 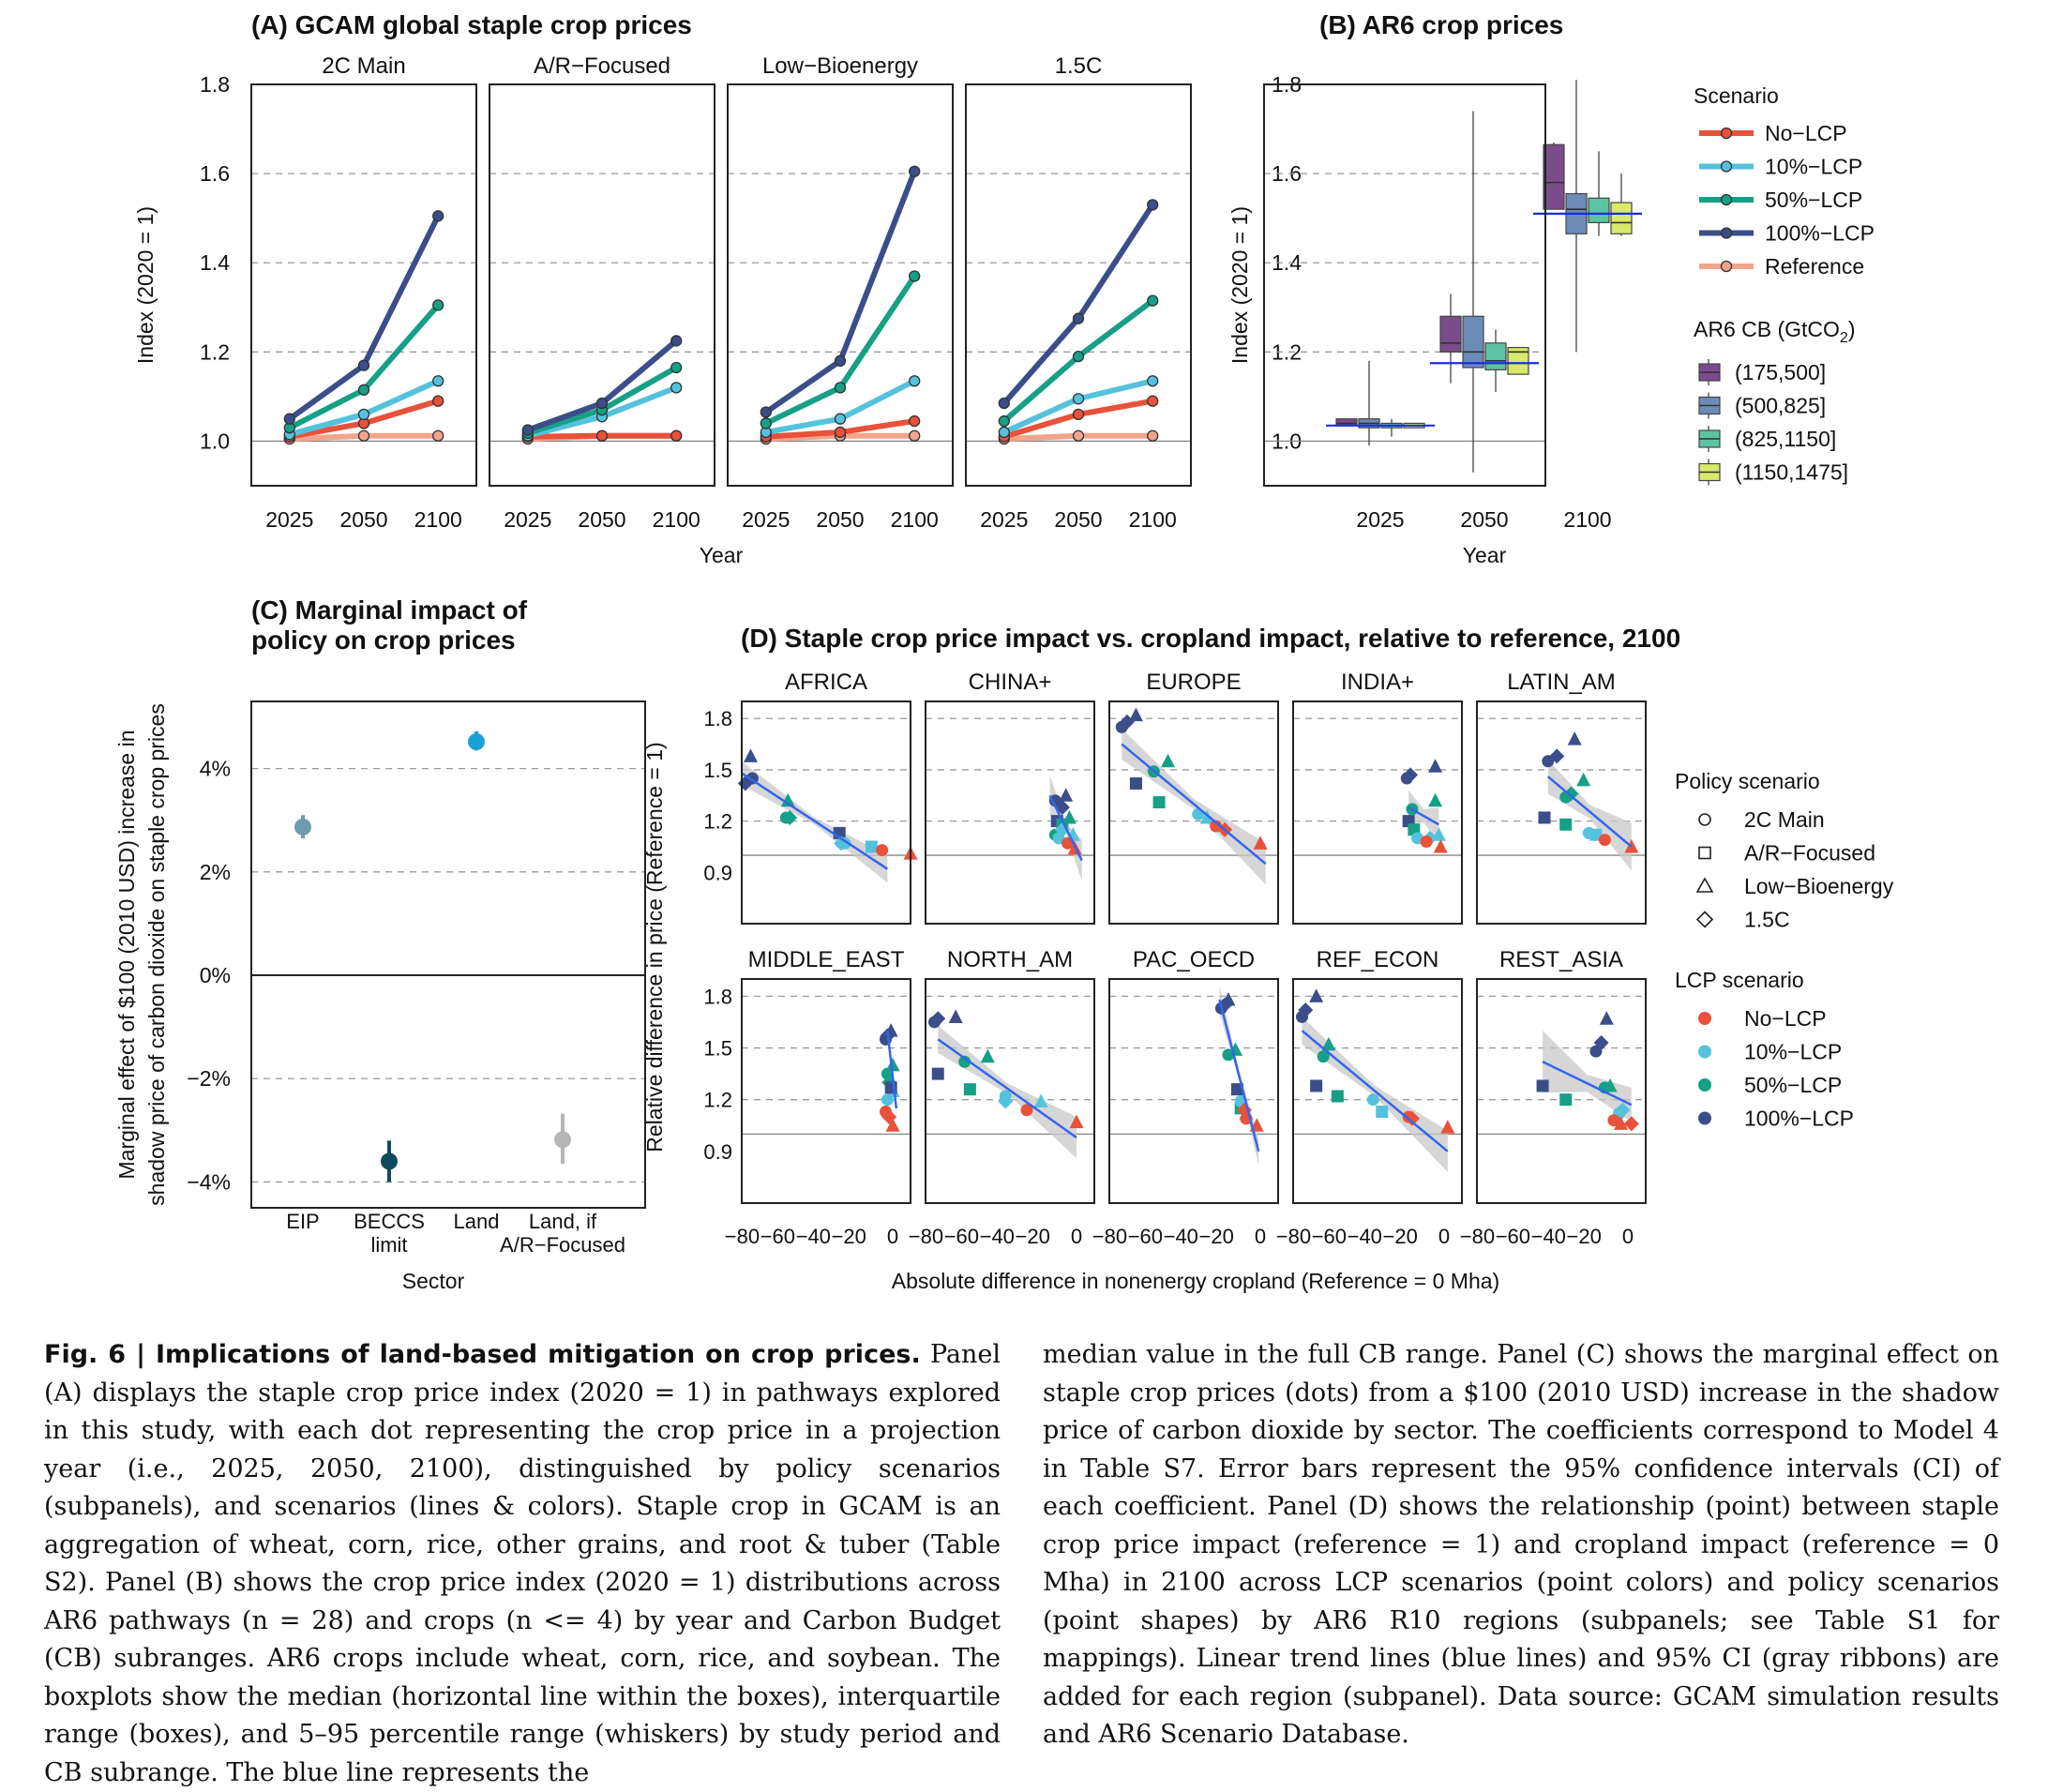 I want to click on box-group, so click(x=1587, y=216).